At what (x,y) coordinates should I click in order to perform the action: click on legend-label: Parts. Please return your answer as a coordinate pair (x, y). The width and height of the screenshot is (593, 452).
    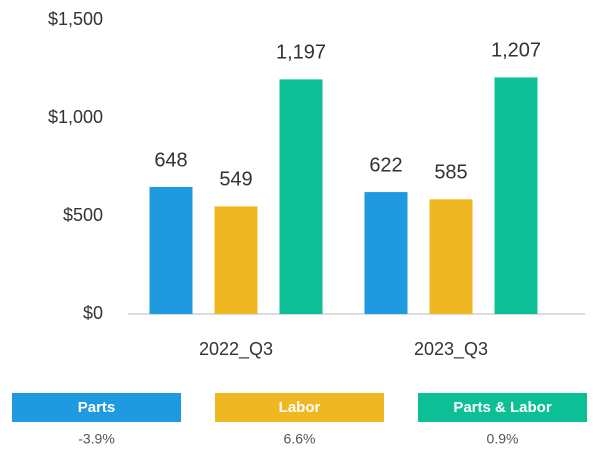
    Looking at the image, I should click on (97, 407).